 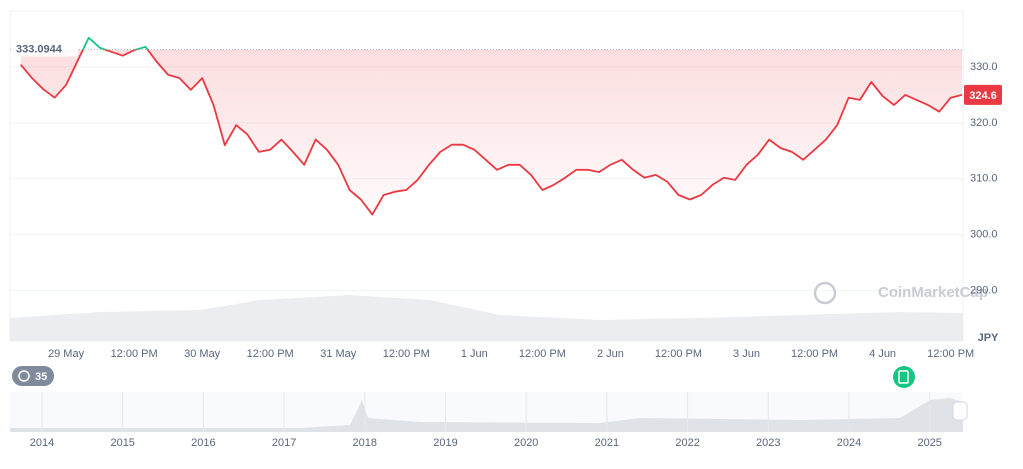 I want to click on navigator-year: 2014, so click(x=42, y=443).